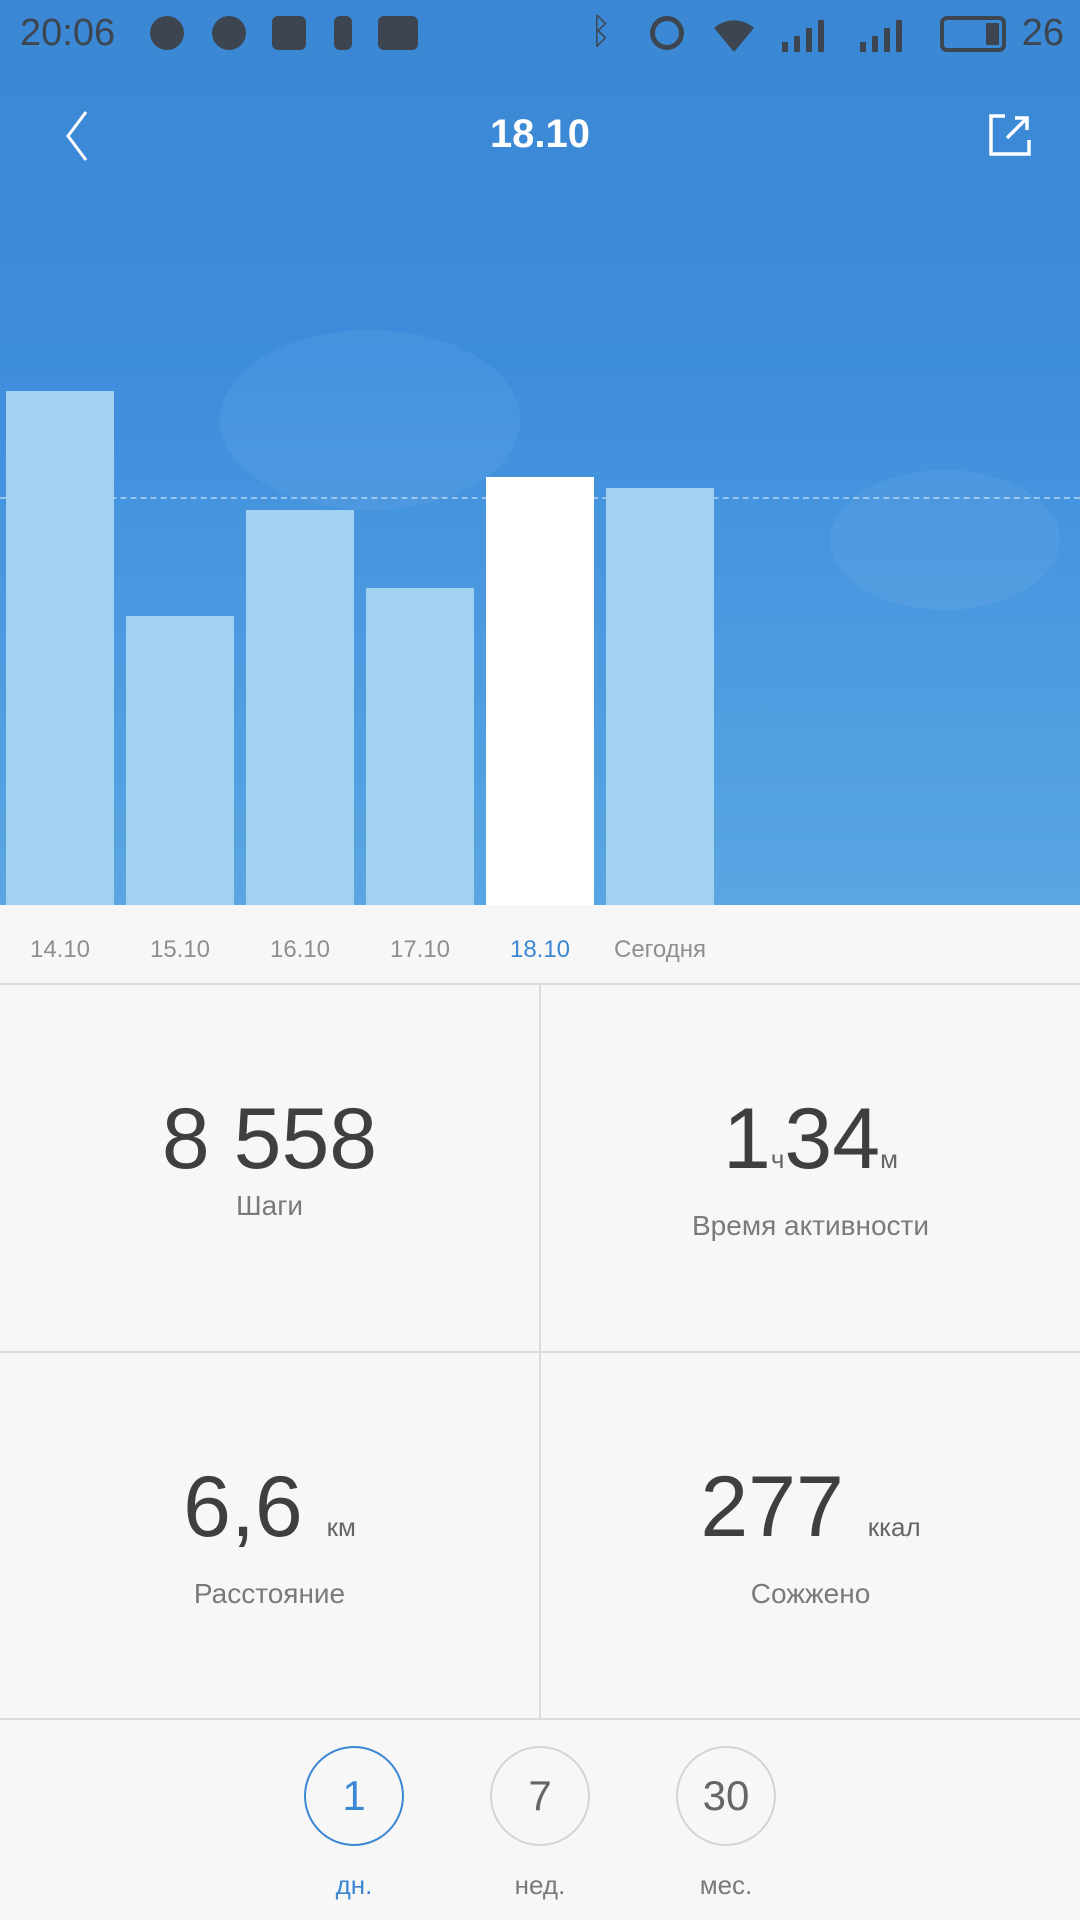 Image resolution: width=1080 pixels, height=1920 pixels. I want to click on date-label: 16.10, so click(300, 949).